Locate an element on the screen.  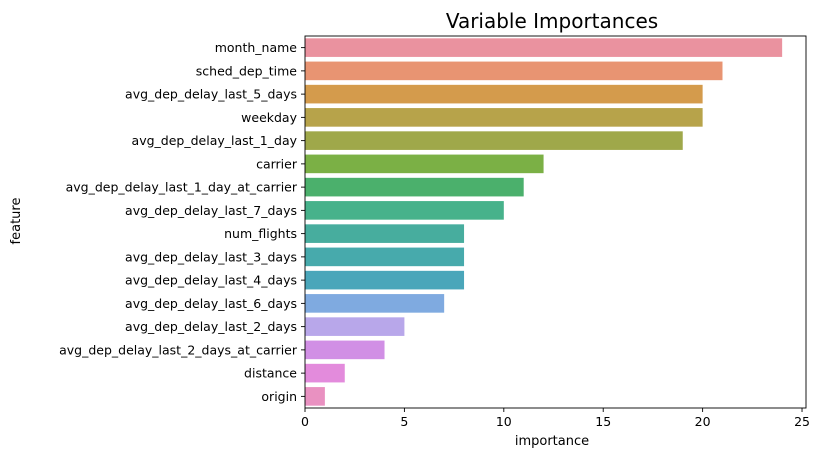
bar-avg_dep_delay_last_6_days is located at coordinates (375, 303).